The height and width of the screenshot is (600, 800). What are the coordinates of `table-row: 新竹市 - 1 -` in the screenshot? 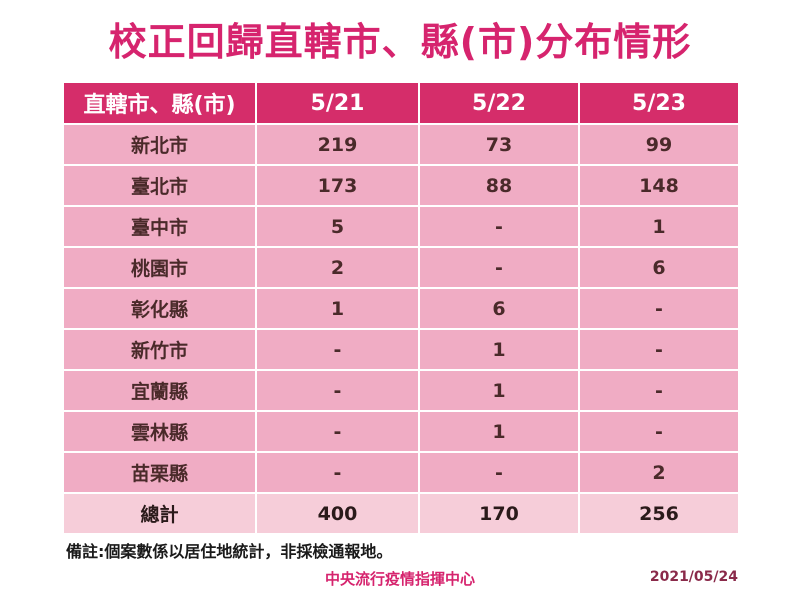 It's located at (401, 349).